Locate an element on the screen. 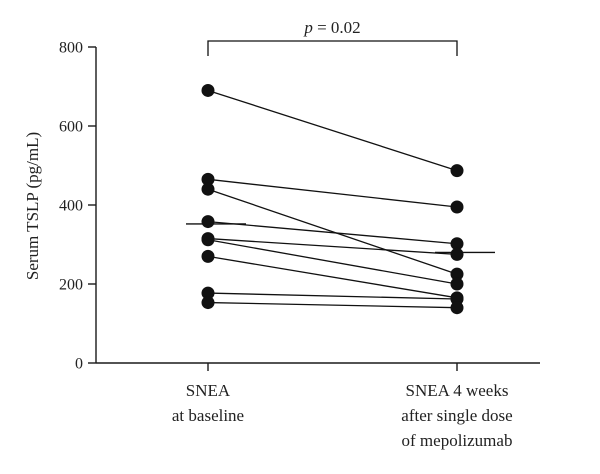 The image size is (600, 474). significance-bracket: p = 0.02 is located at coordinates (332, 37).